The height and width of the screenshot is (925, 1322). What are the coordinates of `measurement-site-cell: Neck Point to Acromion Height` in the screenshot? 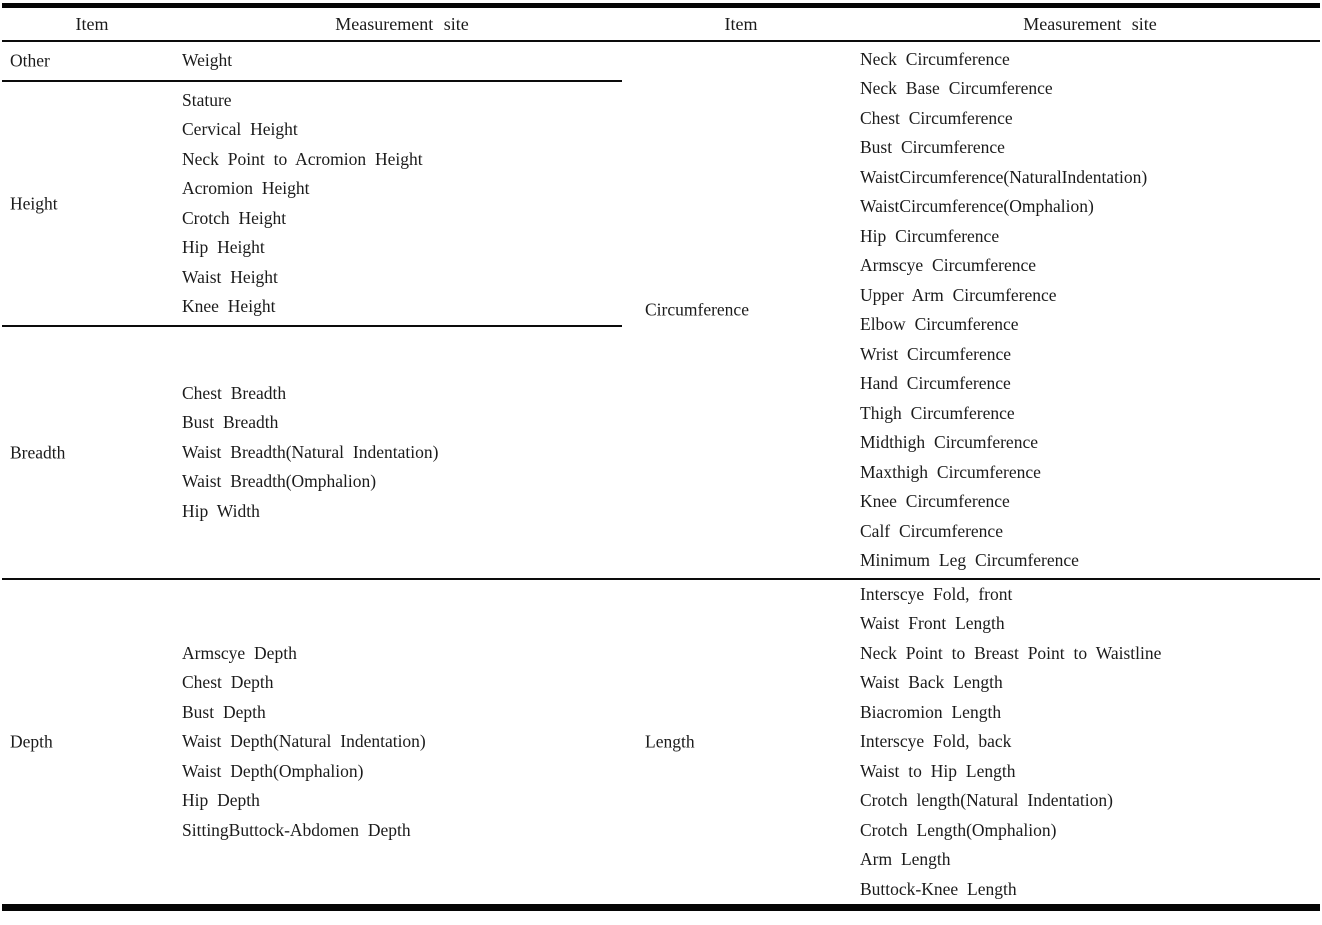 It's located at (302, 158).